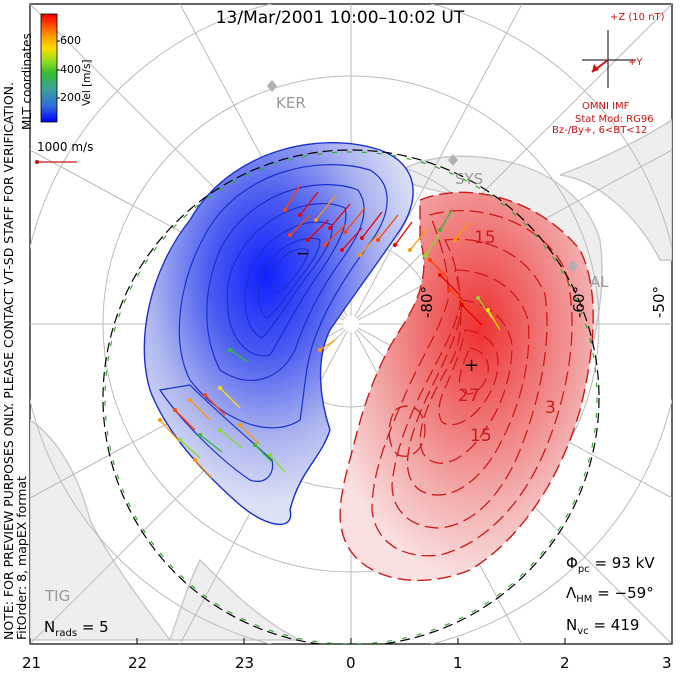  I want to click on station-marker-ker, so click(272, 86).